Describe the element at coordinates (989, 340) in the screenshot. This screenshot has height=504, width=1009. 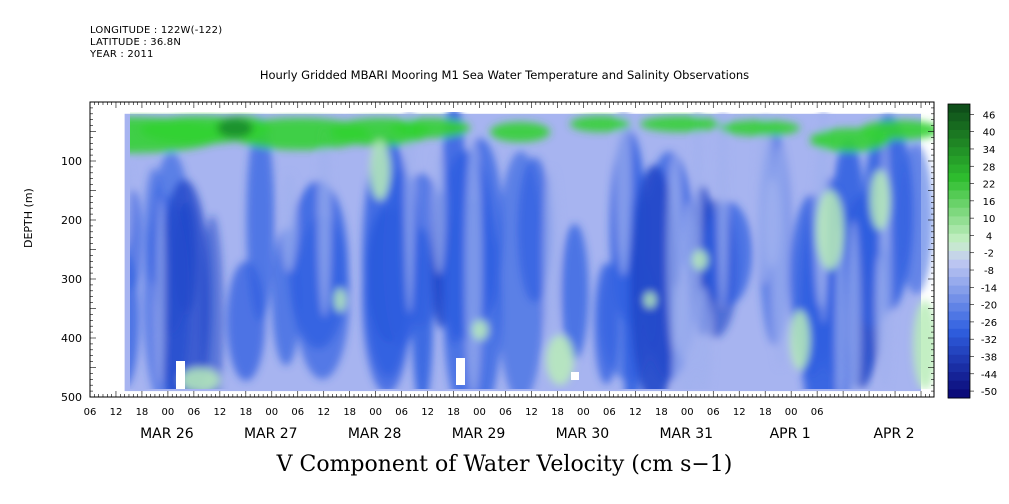
I see `colorbar-label: -32` at that location.